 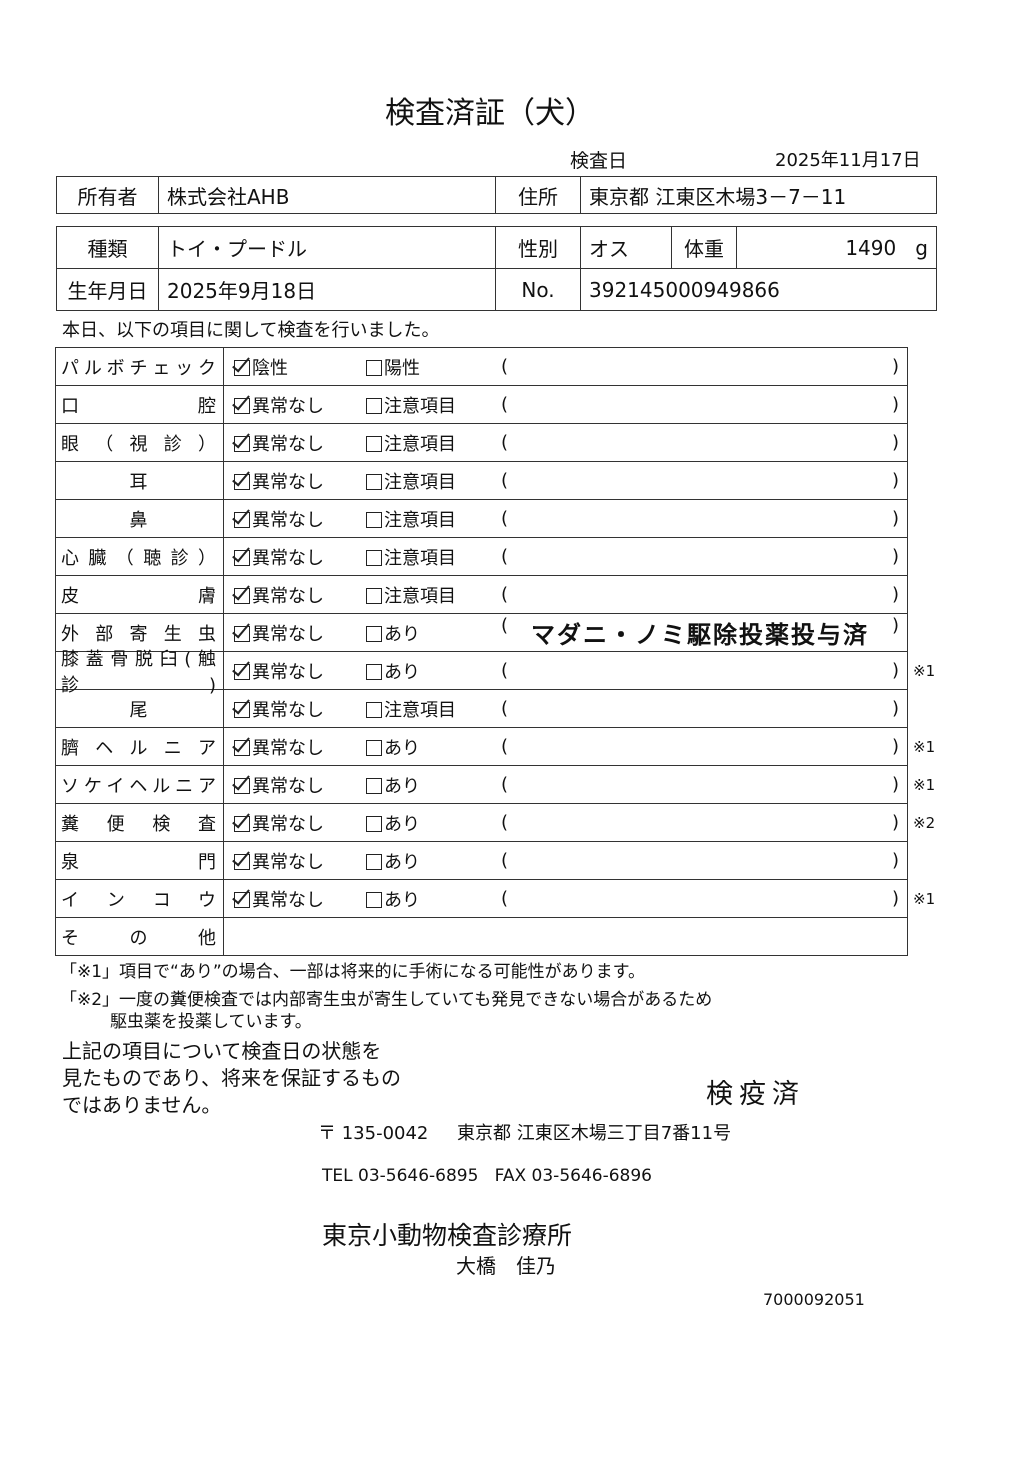 What do you see at coordinates (295, 367) in the screenshot?
I see `option-normal: 陰性` at bounding box center [295, 367].